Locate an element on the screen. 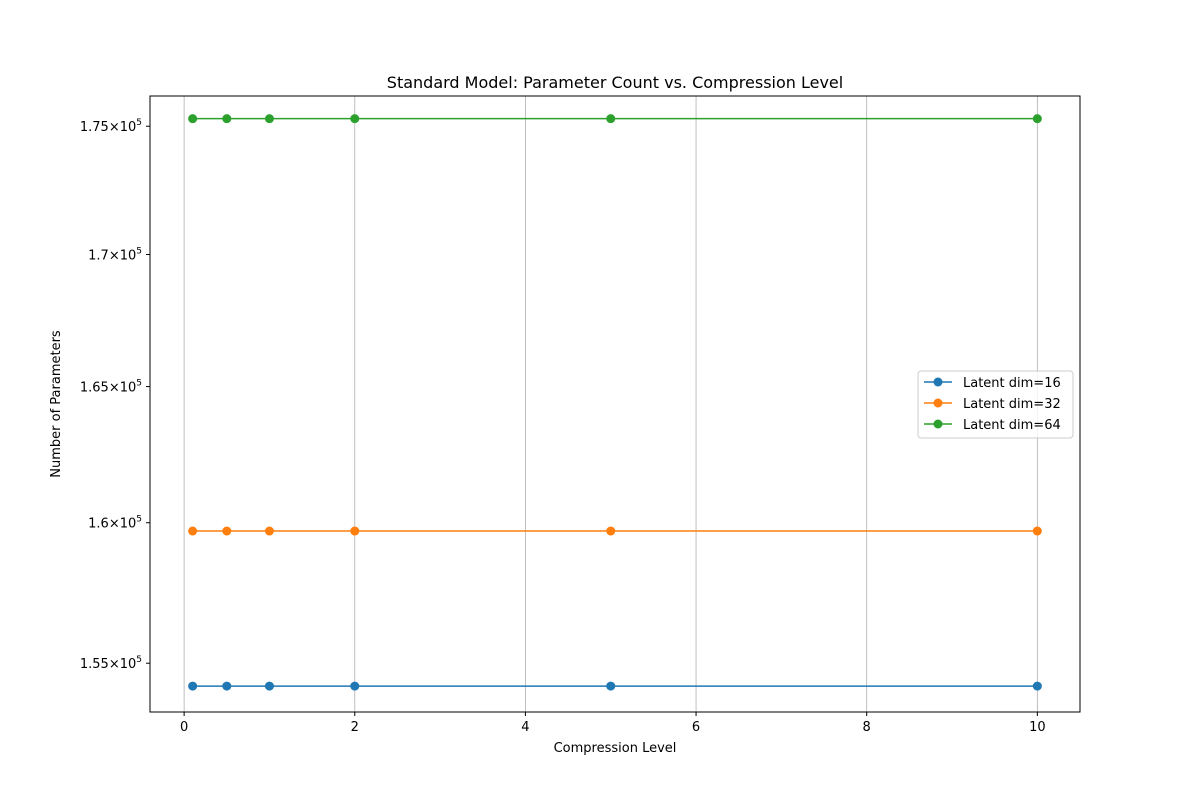 The width and height of the screenshot is (1200, 800). y-tick-label: 1.6×10⁵ is located at coordinates (115, 523).